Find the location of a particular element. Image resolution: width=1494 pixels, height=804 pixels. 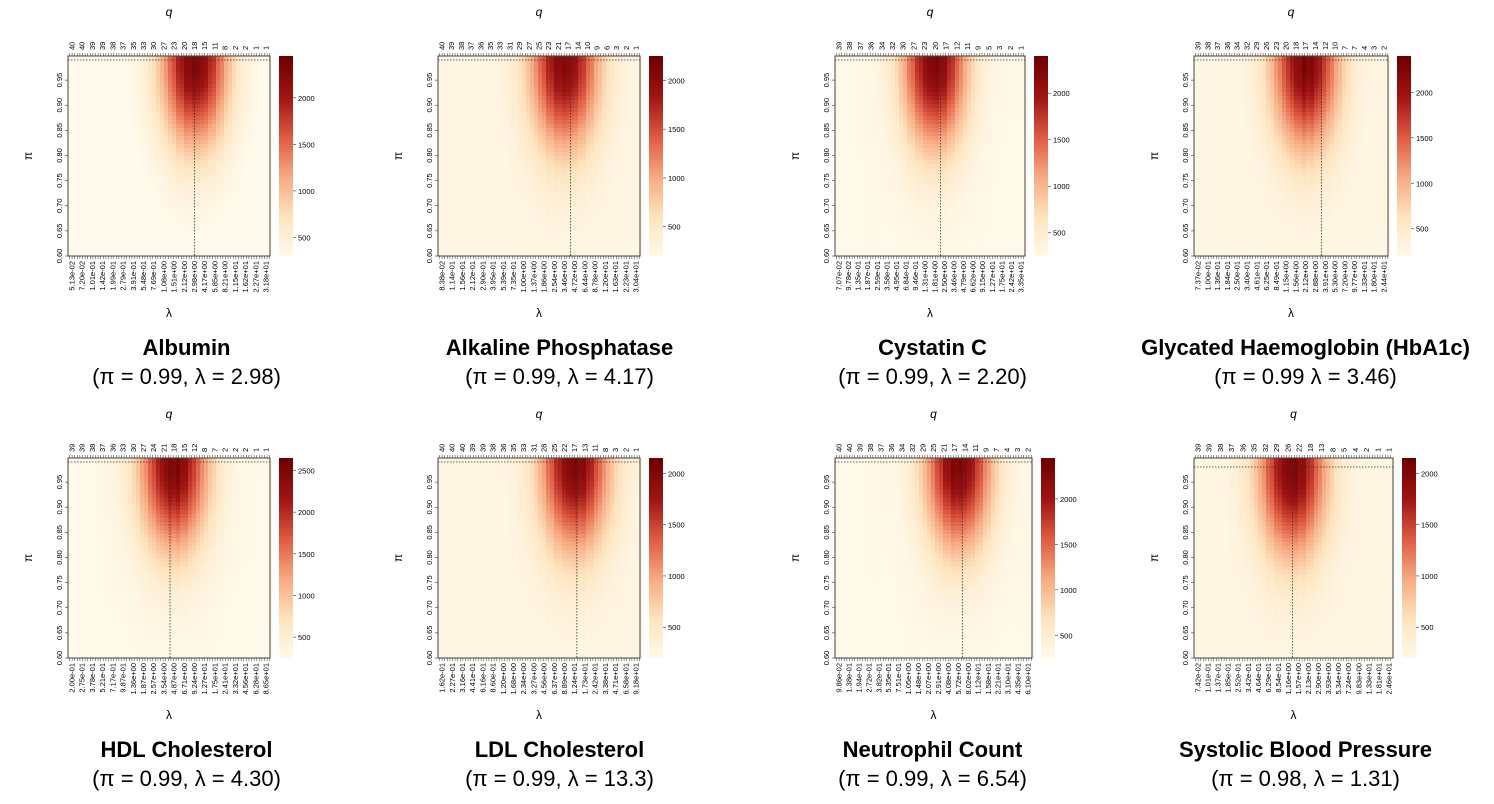

colorbar-swatch is located at coordinates (286, 99).